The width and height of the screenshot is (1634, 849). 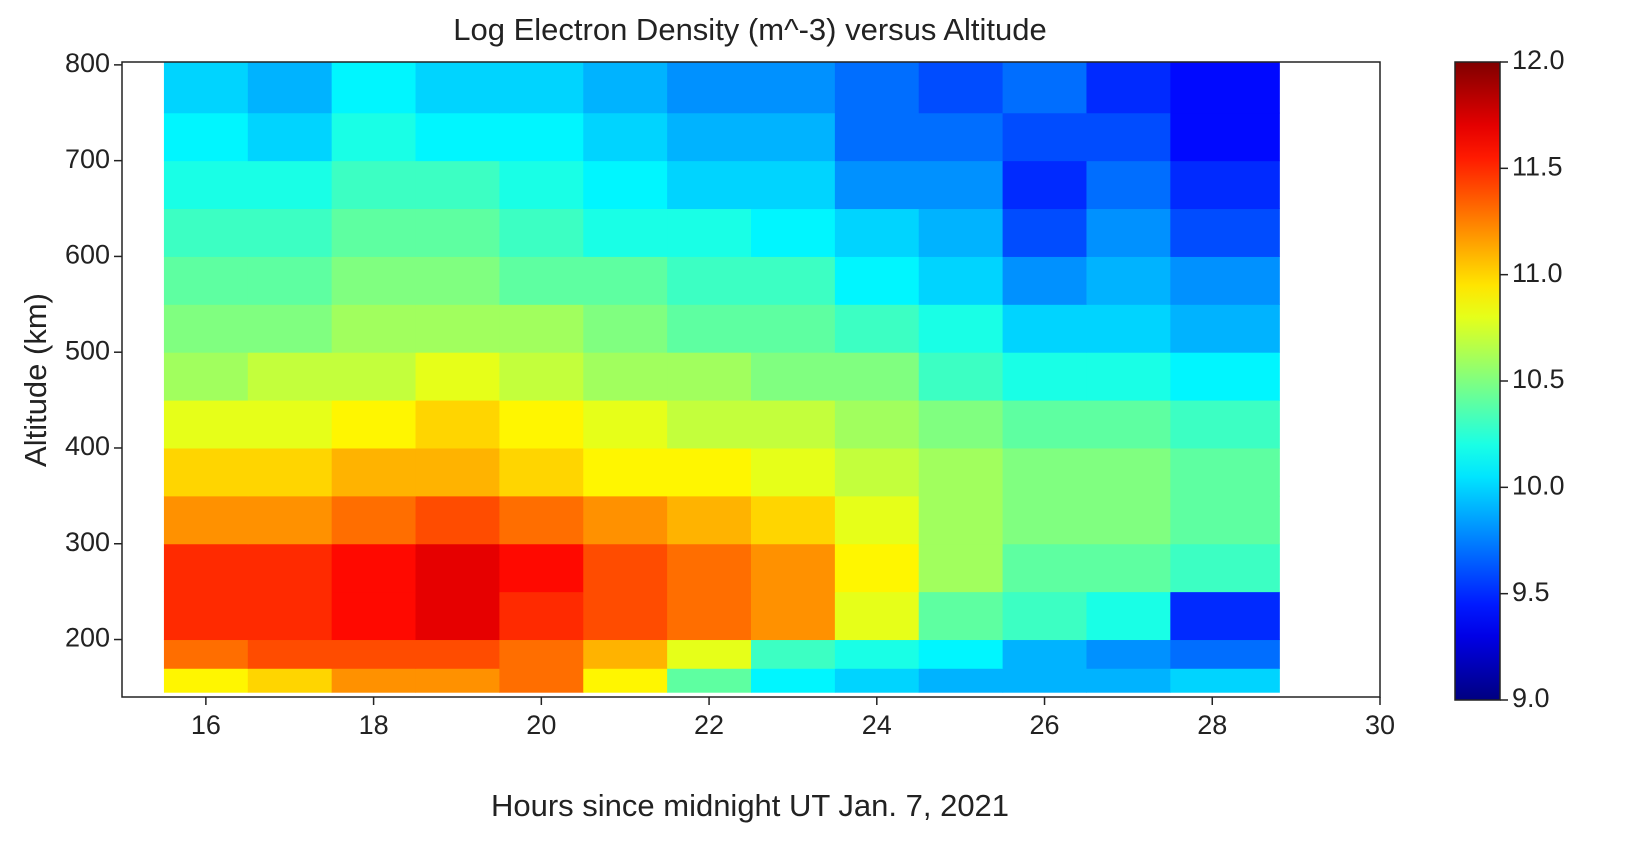 I want to click on colorbar-tick-label: 9.5, so click(x=1531, y=592).